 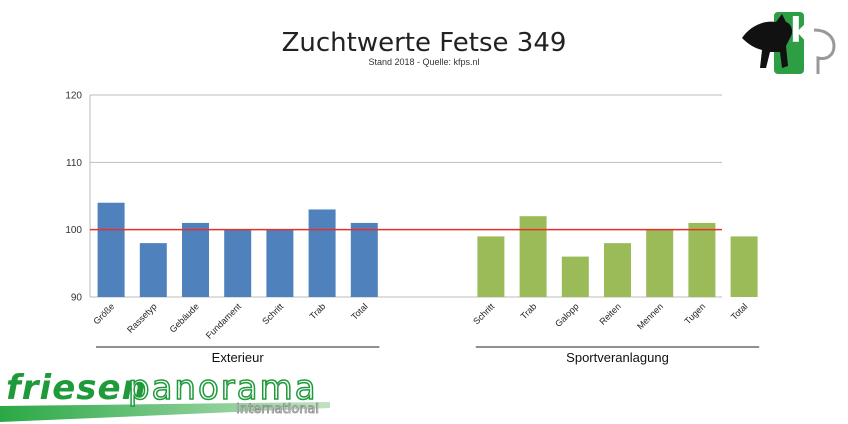 What do you see at coordinates (76, 388) in the screenshot?
I see `brand-friesen: friesen` at bounding box center [76, 388].